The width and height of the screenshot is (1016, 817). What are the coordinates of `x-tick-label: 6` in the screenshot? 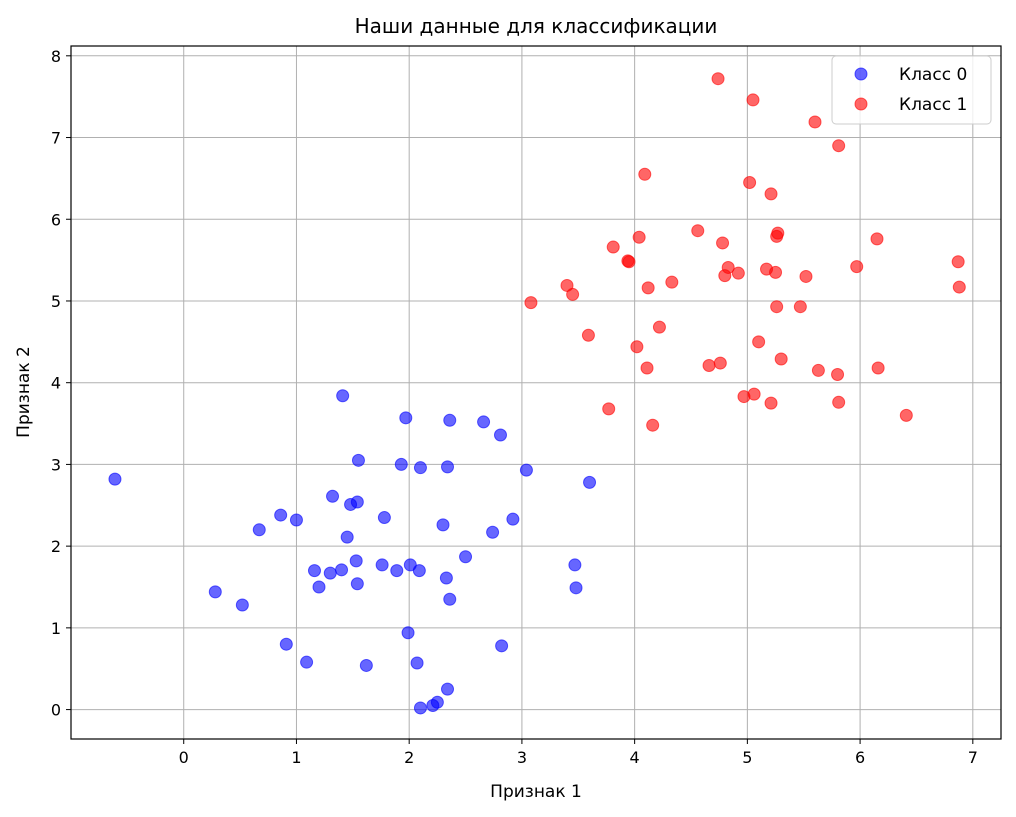 It's located at (860, 757).